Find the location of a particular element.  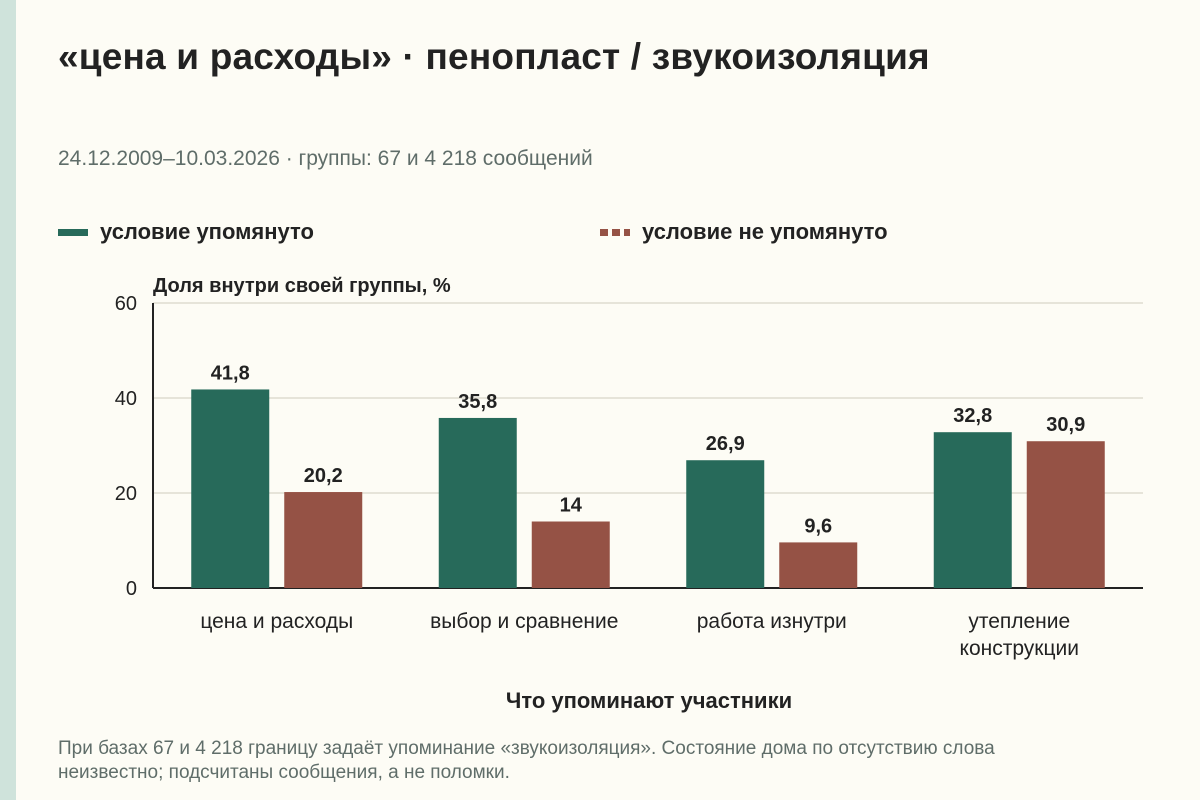

x-axis-title: Что упоминают участники is located at coordinates (649, 700).